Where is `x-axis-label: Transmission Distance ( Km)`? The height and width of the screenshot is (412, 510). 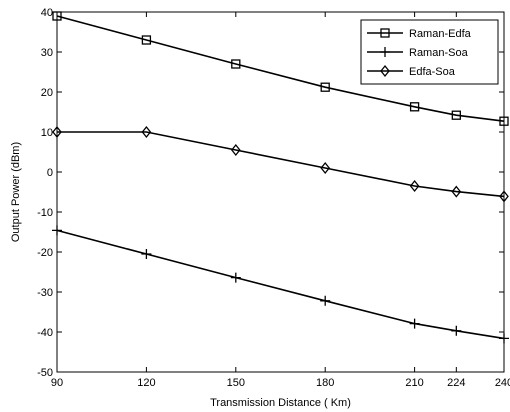 x-axis-label: Transmission Distance ( Km) is located at coordinates (280, 403).